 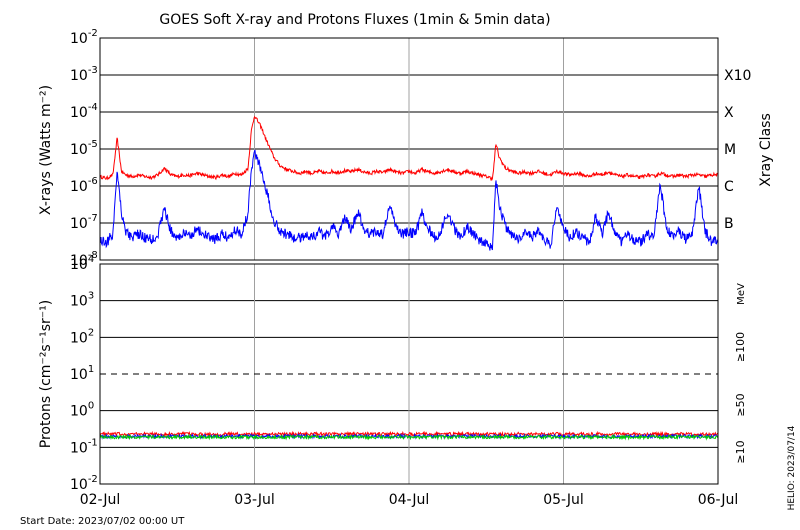 I want to click on xray-y-axis-label: X-rays (Watts m⁻²), so click(x=46, y=150).